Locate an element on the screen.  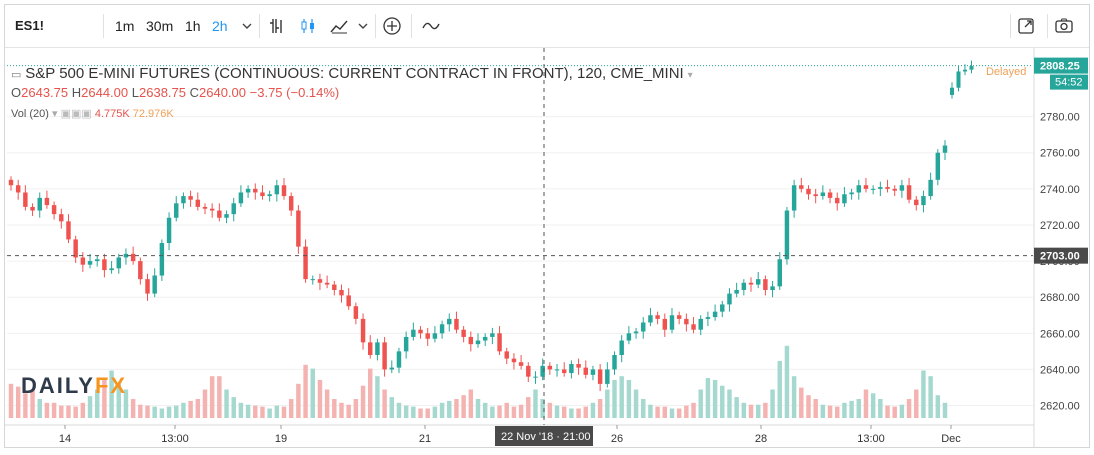
settings-icon: ▣▣▣ is located at coordinates (76, 114).